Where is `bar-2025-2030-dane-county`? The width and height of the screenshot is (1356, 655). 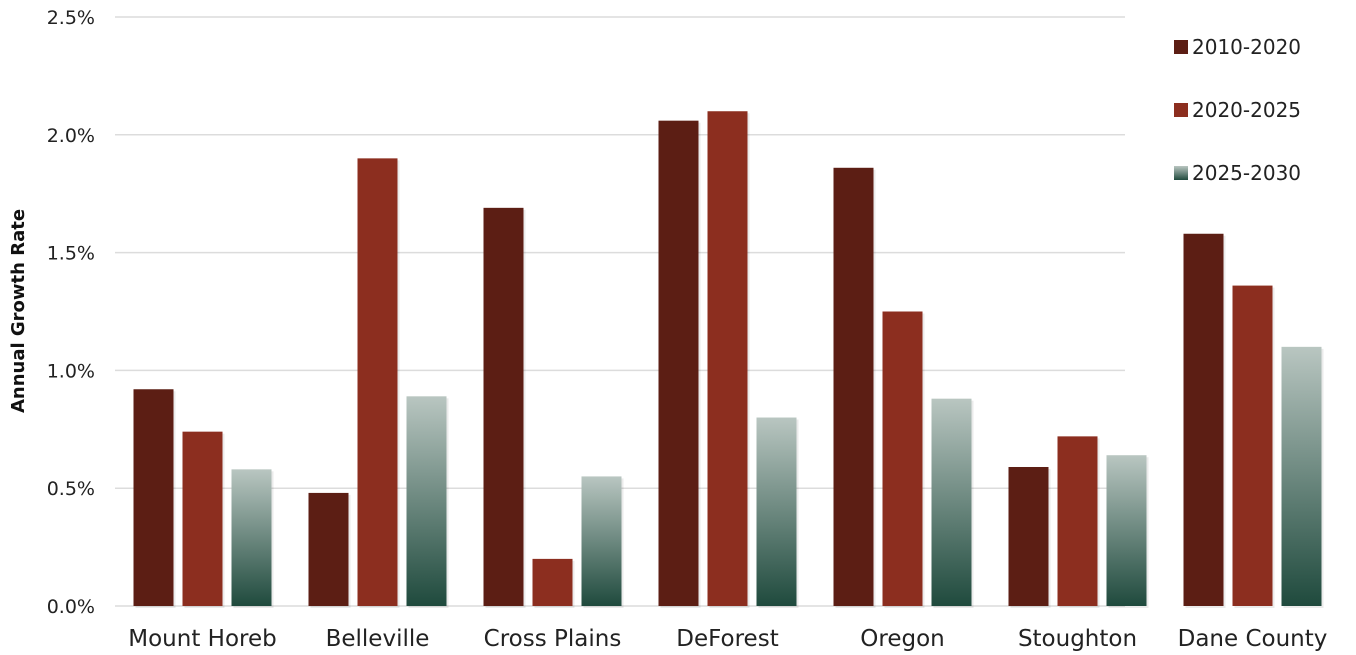 bar-2025-2030-dane-county is located at coordinates (1301, 476).